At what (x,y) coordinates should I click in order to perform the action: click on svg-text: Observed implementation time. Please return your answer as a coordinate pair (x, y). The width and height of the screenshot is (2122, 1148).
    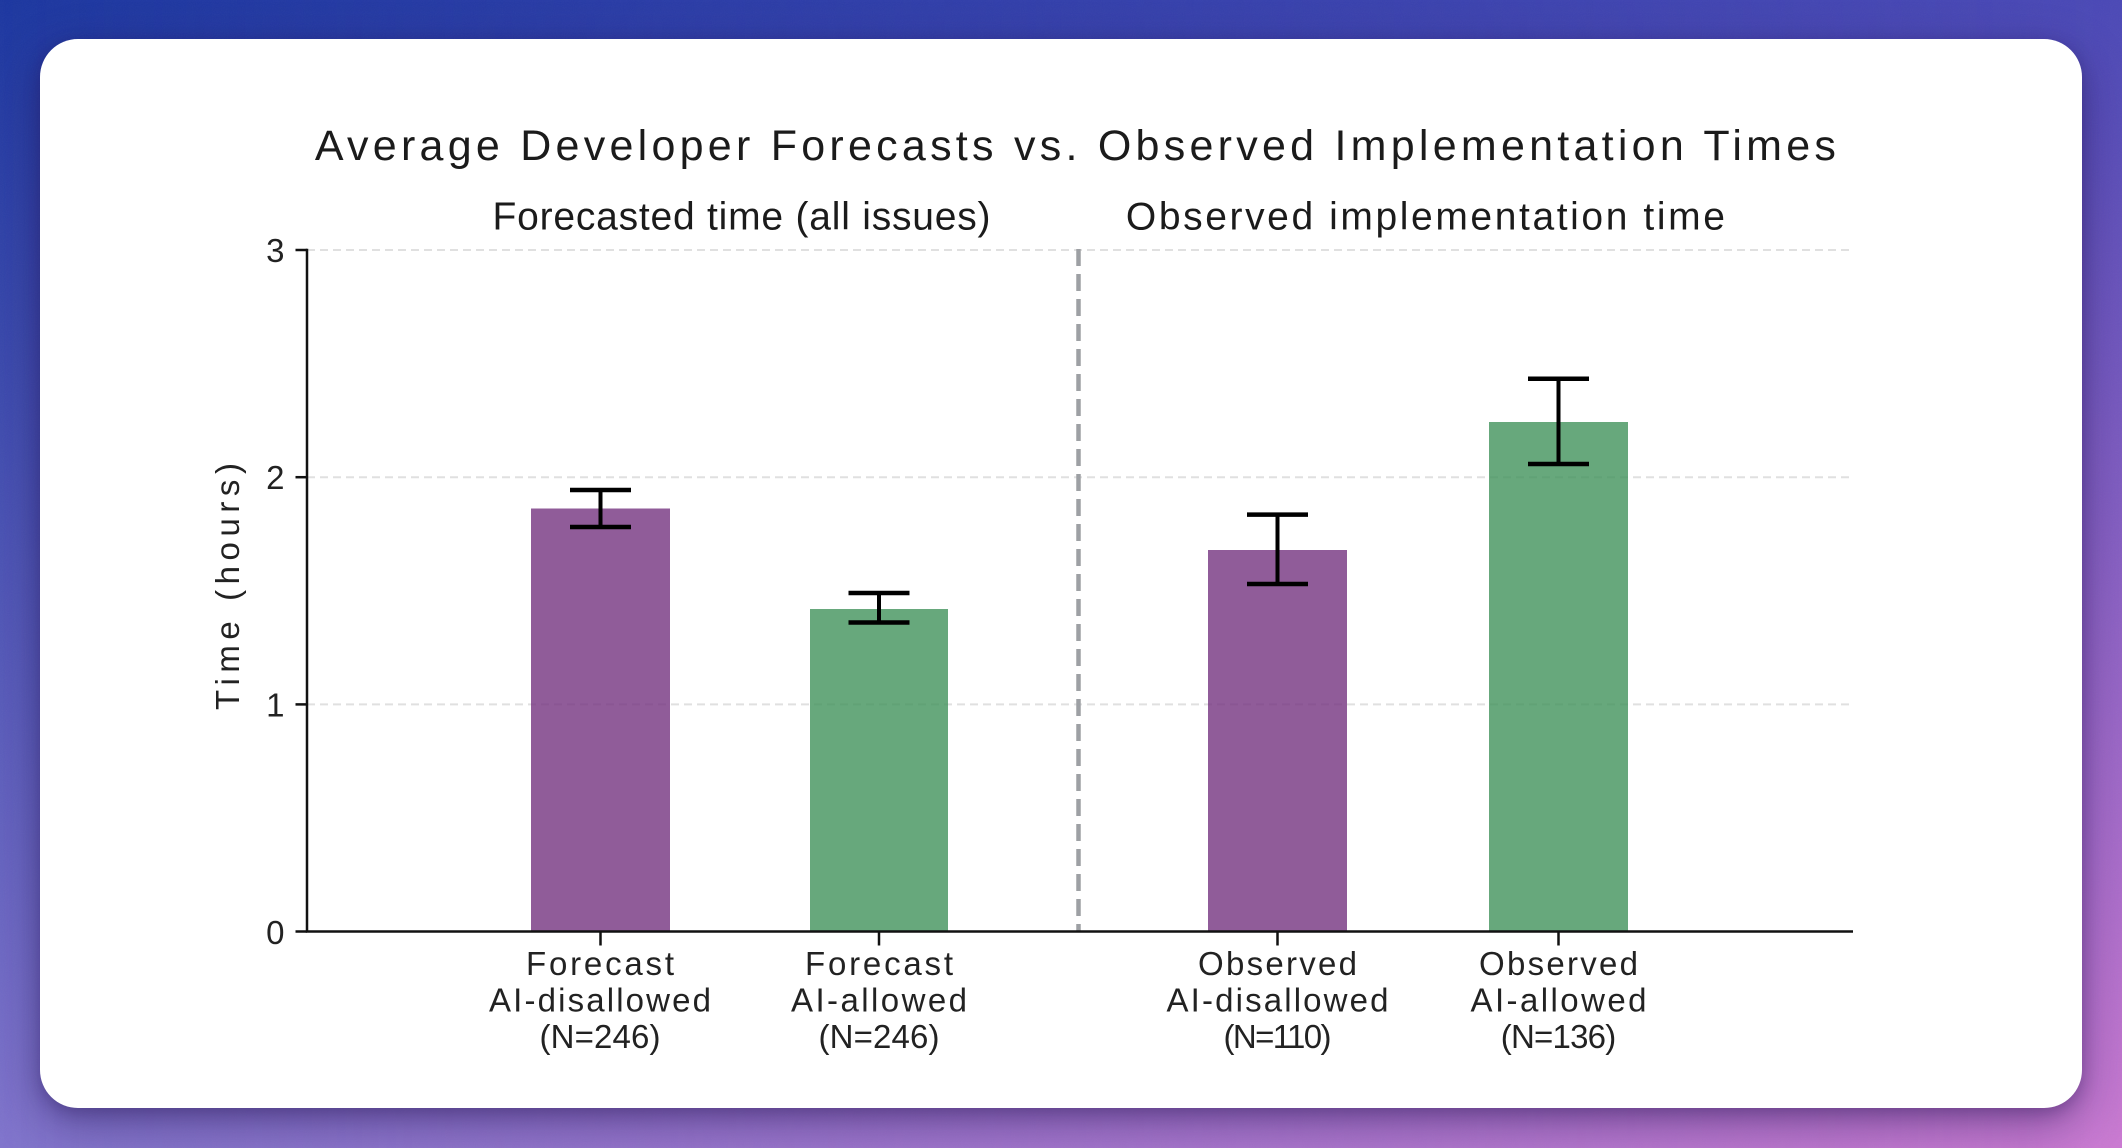
    Looking at the image, I should click on (1425, 217).